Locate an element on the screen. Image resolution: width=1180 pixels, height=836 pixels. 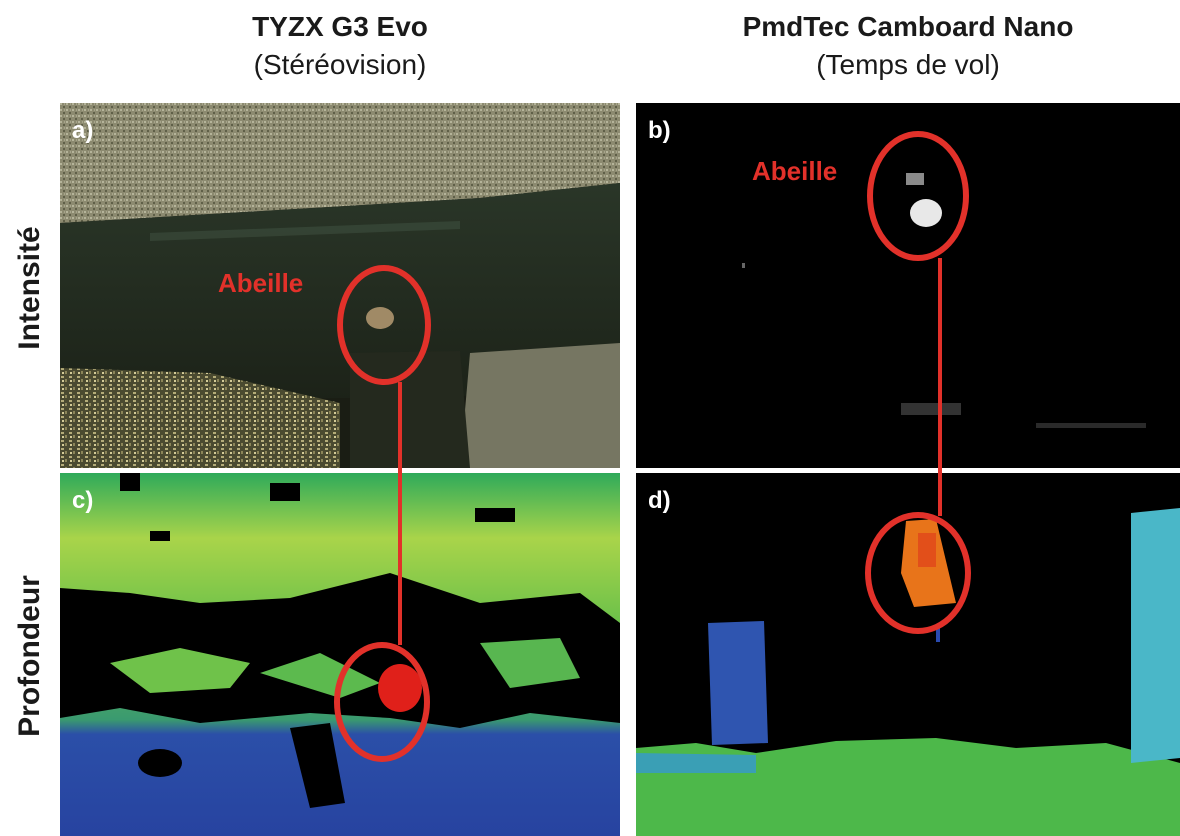
column-title-tof: PmdTec Camboard Nano (Temps de vol) is located at coordinates (908, 46).